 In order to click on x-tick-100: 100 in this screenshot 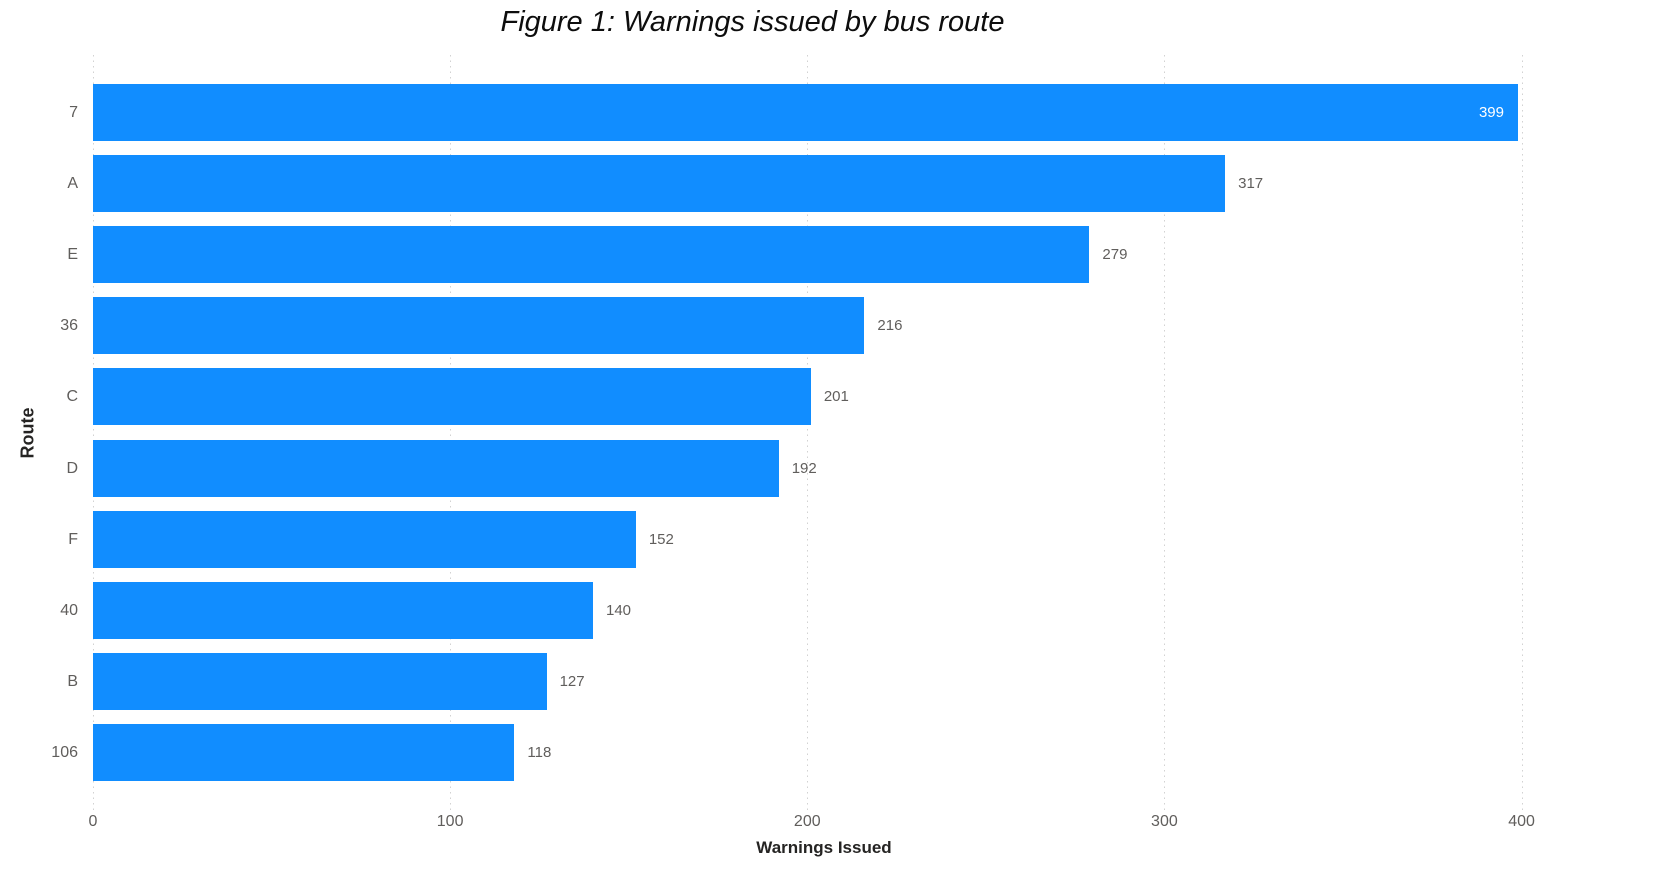, I will do `click(450, 821)`.